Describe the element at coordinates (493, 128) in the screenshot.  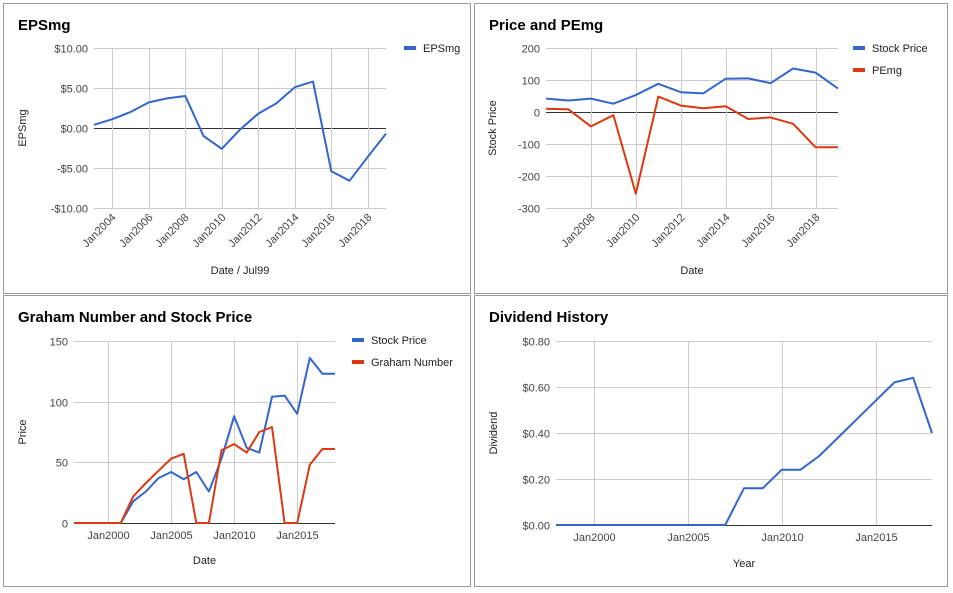
I see `y-axis-label: Stock Price` at that location.